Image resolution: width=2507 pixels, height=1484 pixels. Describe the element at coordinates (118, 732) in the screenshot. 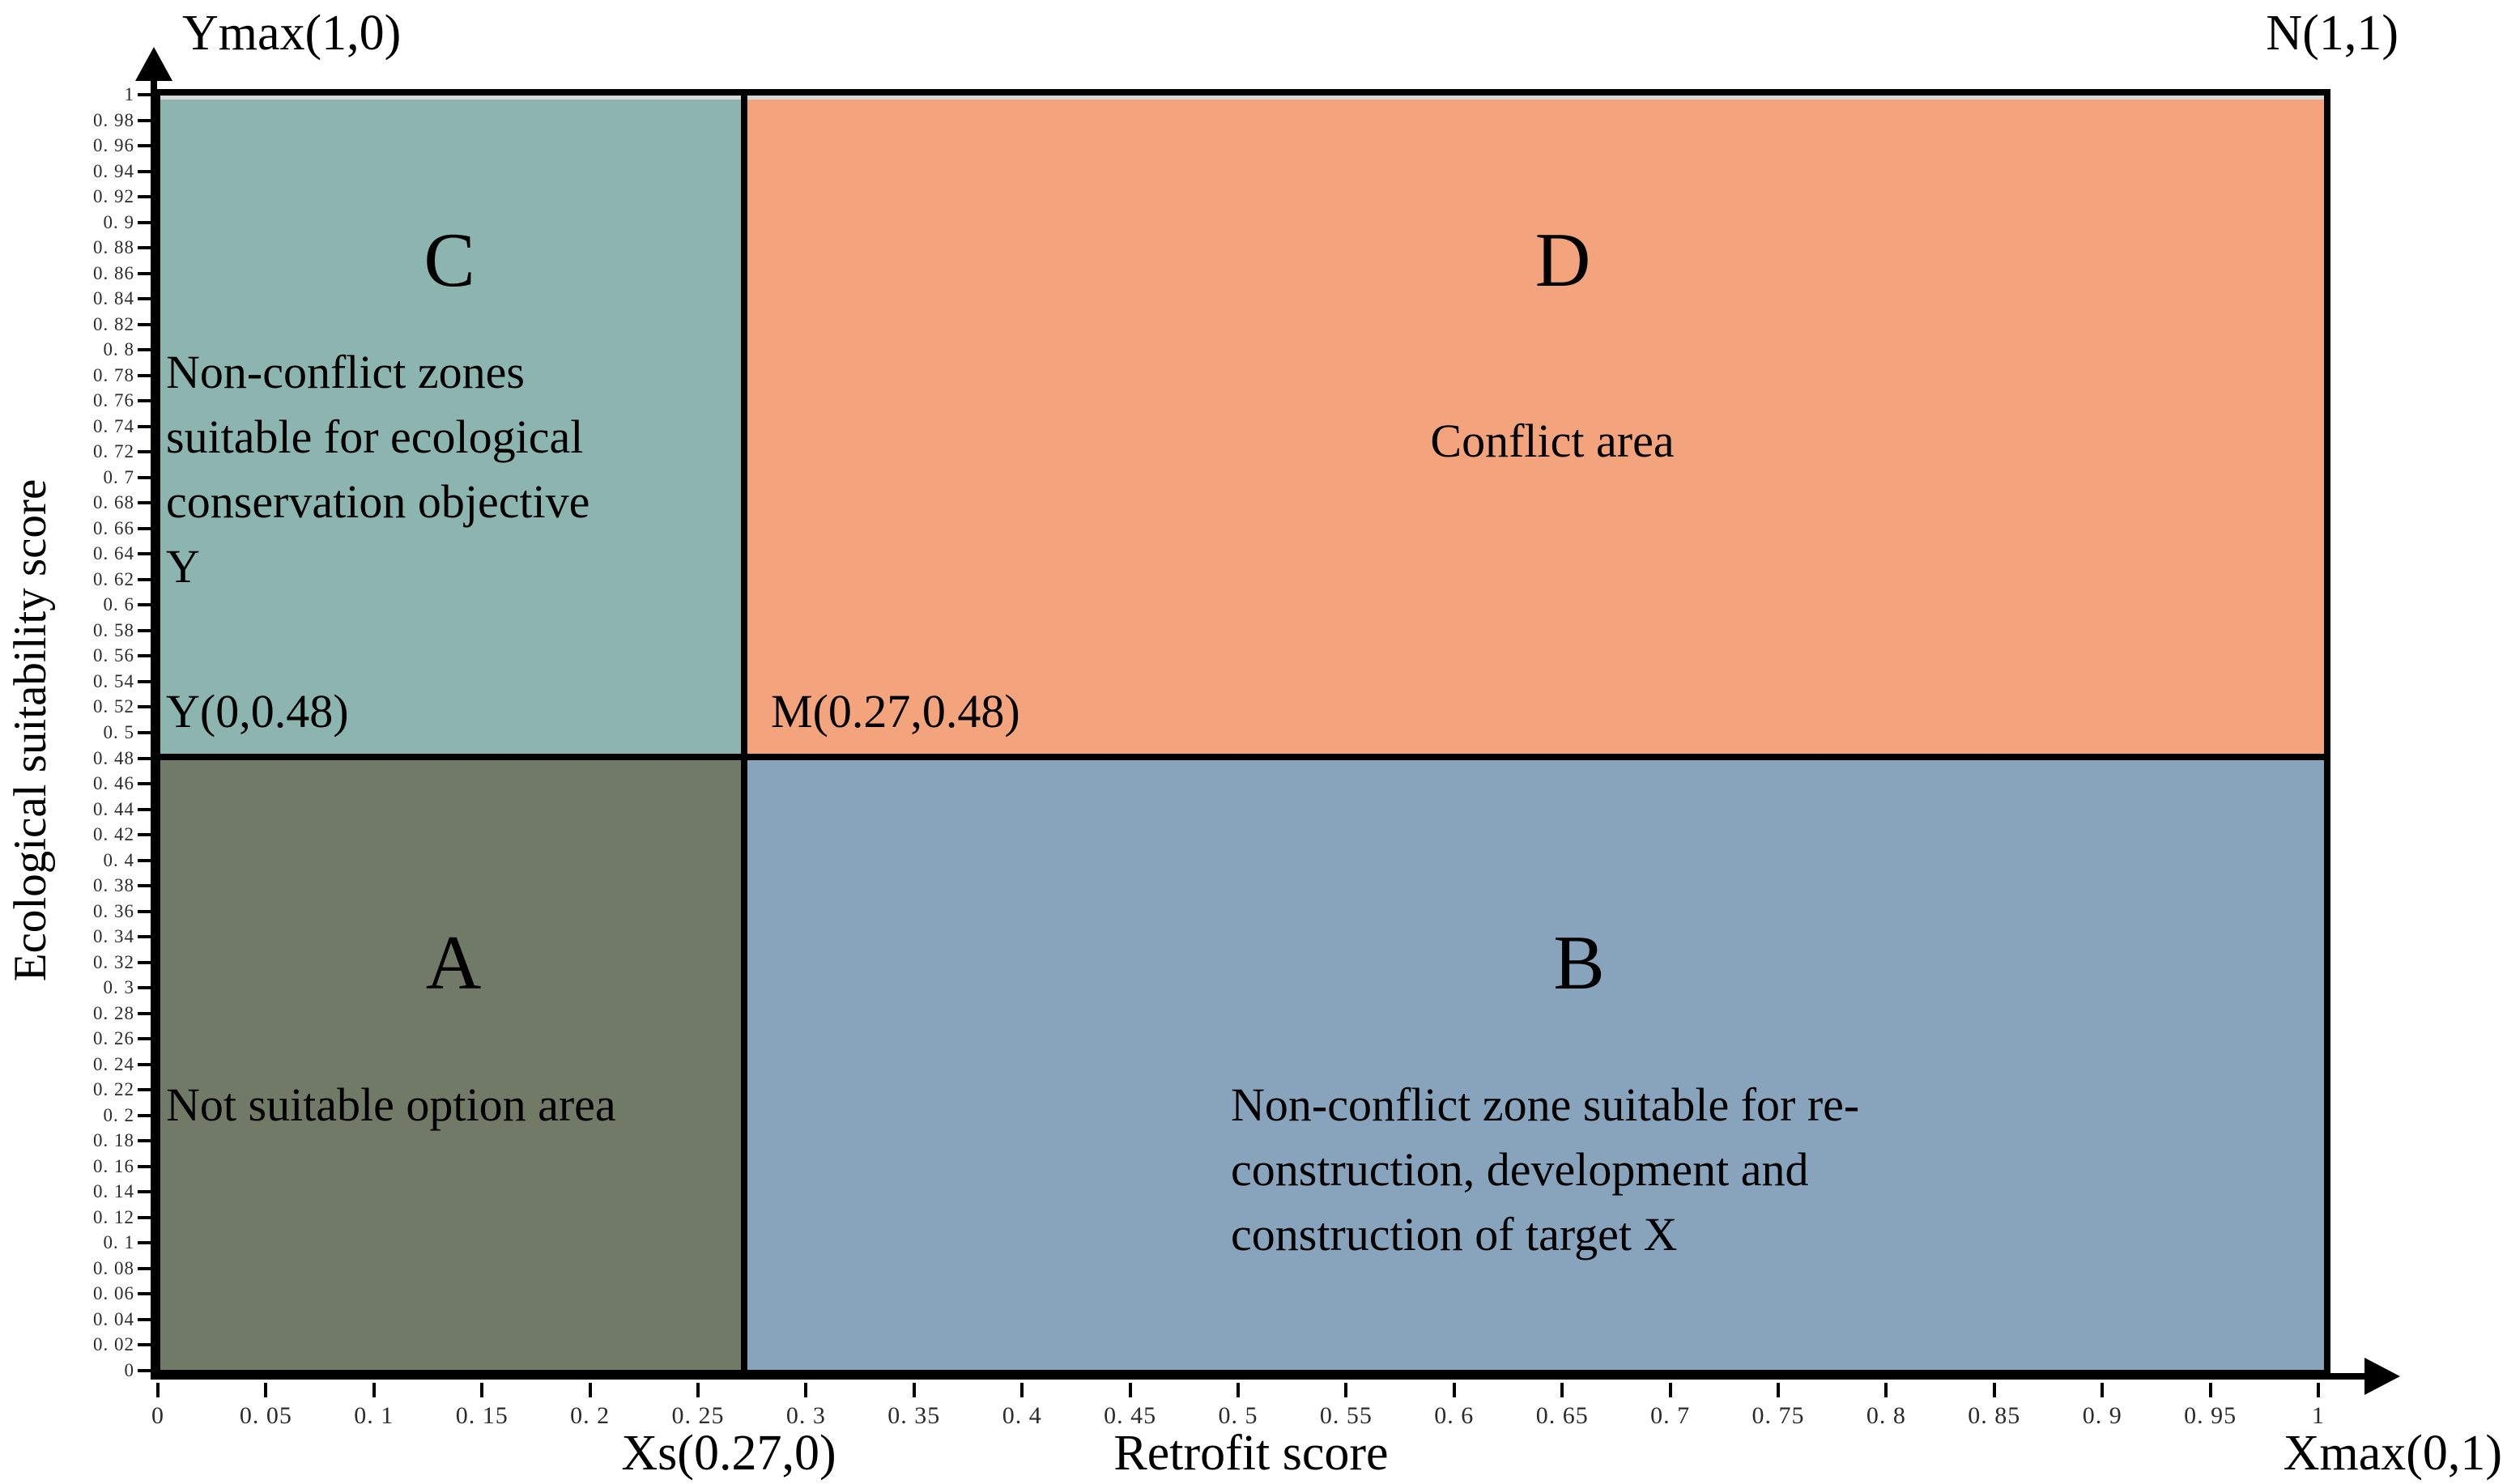

I see `y-tick-label: 0. 5` at that location.